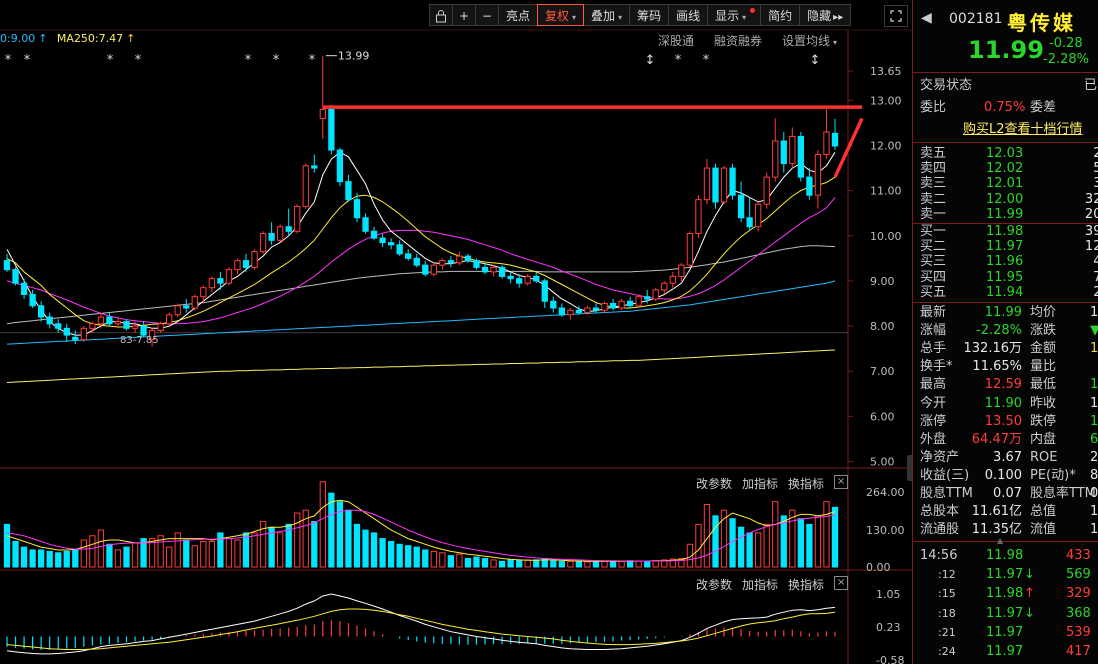 The height and width of the screenshot is (664, 1098). Describe the element at coordinates (1005, 107) in the screenshot. I see `webi-value: 0.75%` at that location.